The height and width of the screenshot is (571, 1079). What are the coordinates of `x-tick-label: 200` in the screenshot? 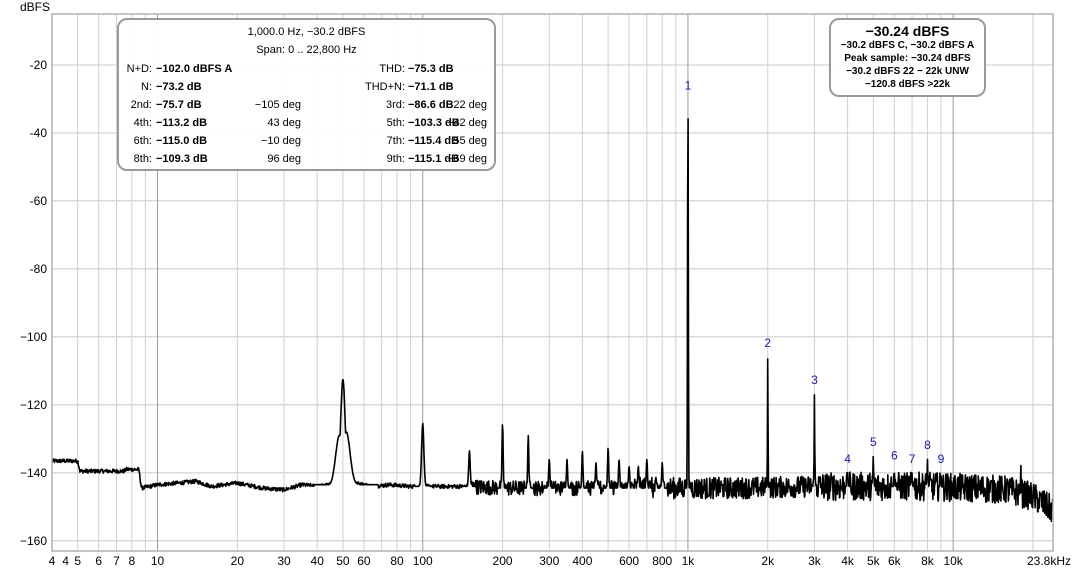 It's located at (503, 561).